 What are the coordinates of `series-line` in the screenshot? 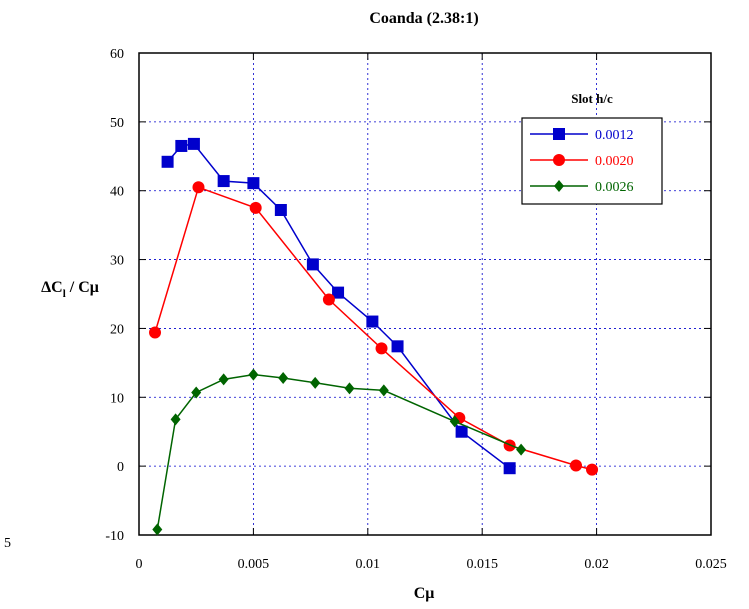 It's located at (339, 451).